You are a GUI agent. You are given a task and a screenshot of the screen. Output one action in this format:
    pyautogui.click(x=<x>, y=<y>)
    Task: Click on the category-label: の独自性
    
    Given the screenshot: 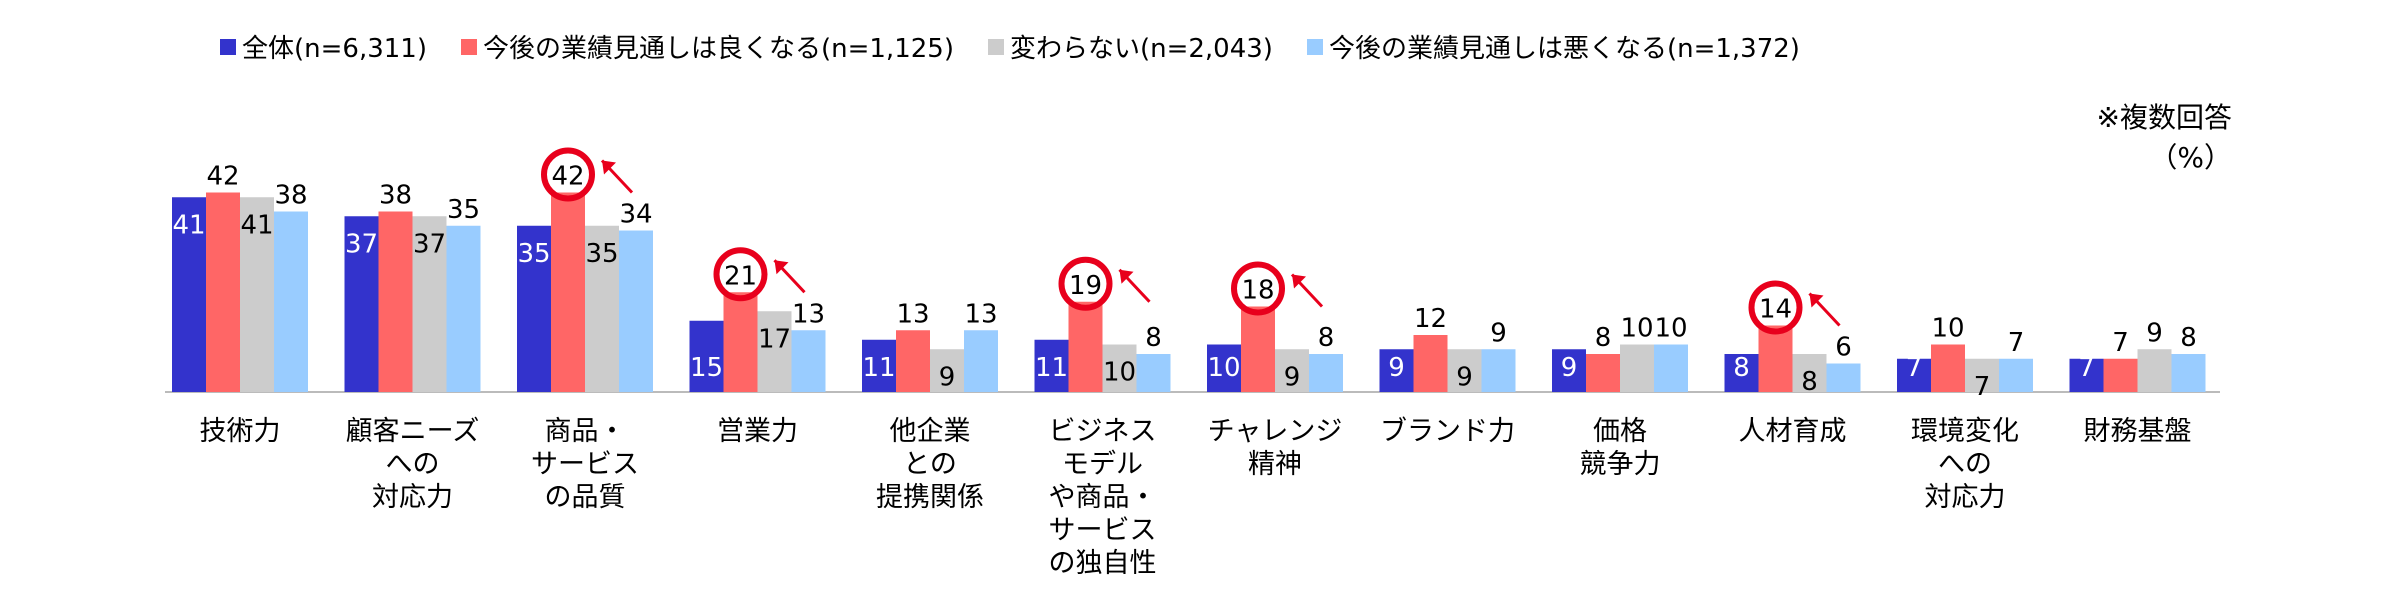 What is the action you would take?
    pyautogui.click(x=1103, y=563)
    